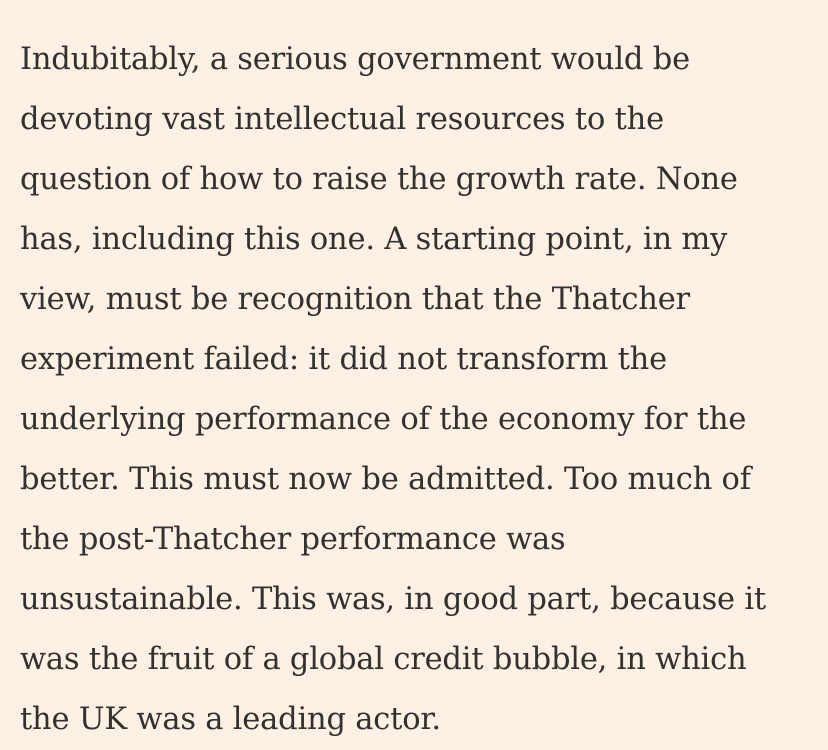  What do you see at coordinates (293, 539) in the screenshot?
I see `paragraph-line: the post-Thatcher performance was` at bounding box center [293, 539].